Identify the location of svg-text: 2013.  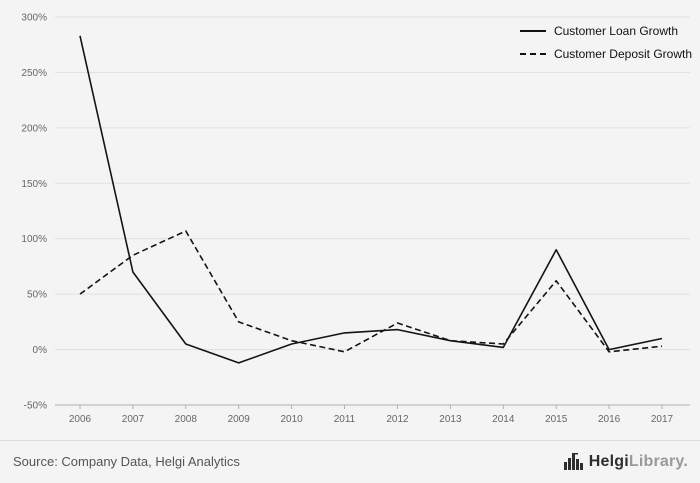
(450, 419).